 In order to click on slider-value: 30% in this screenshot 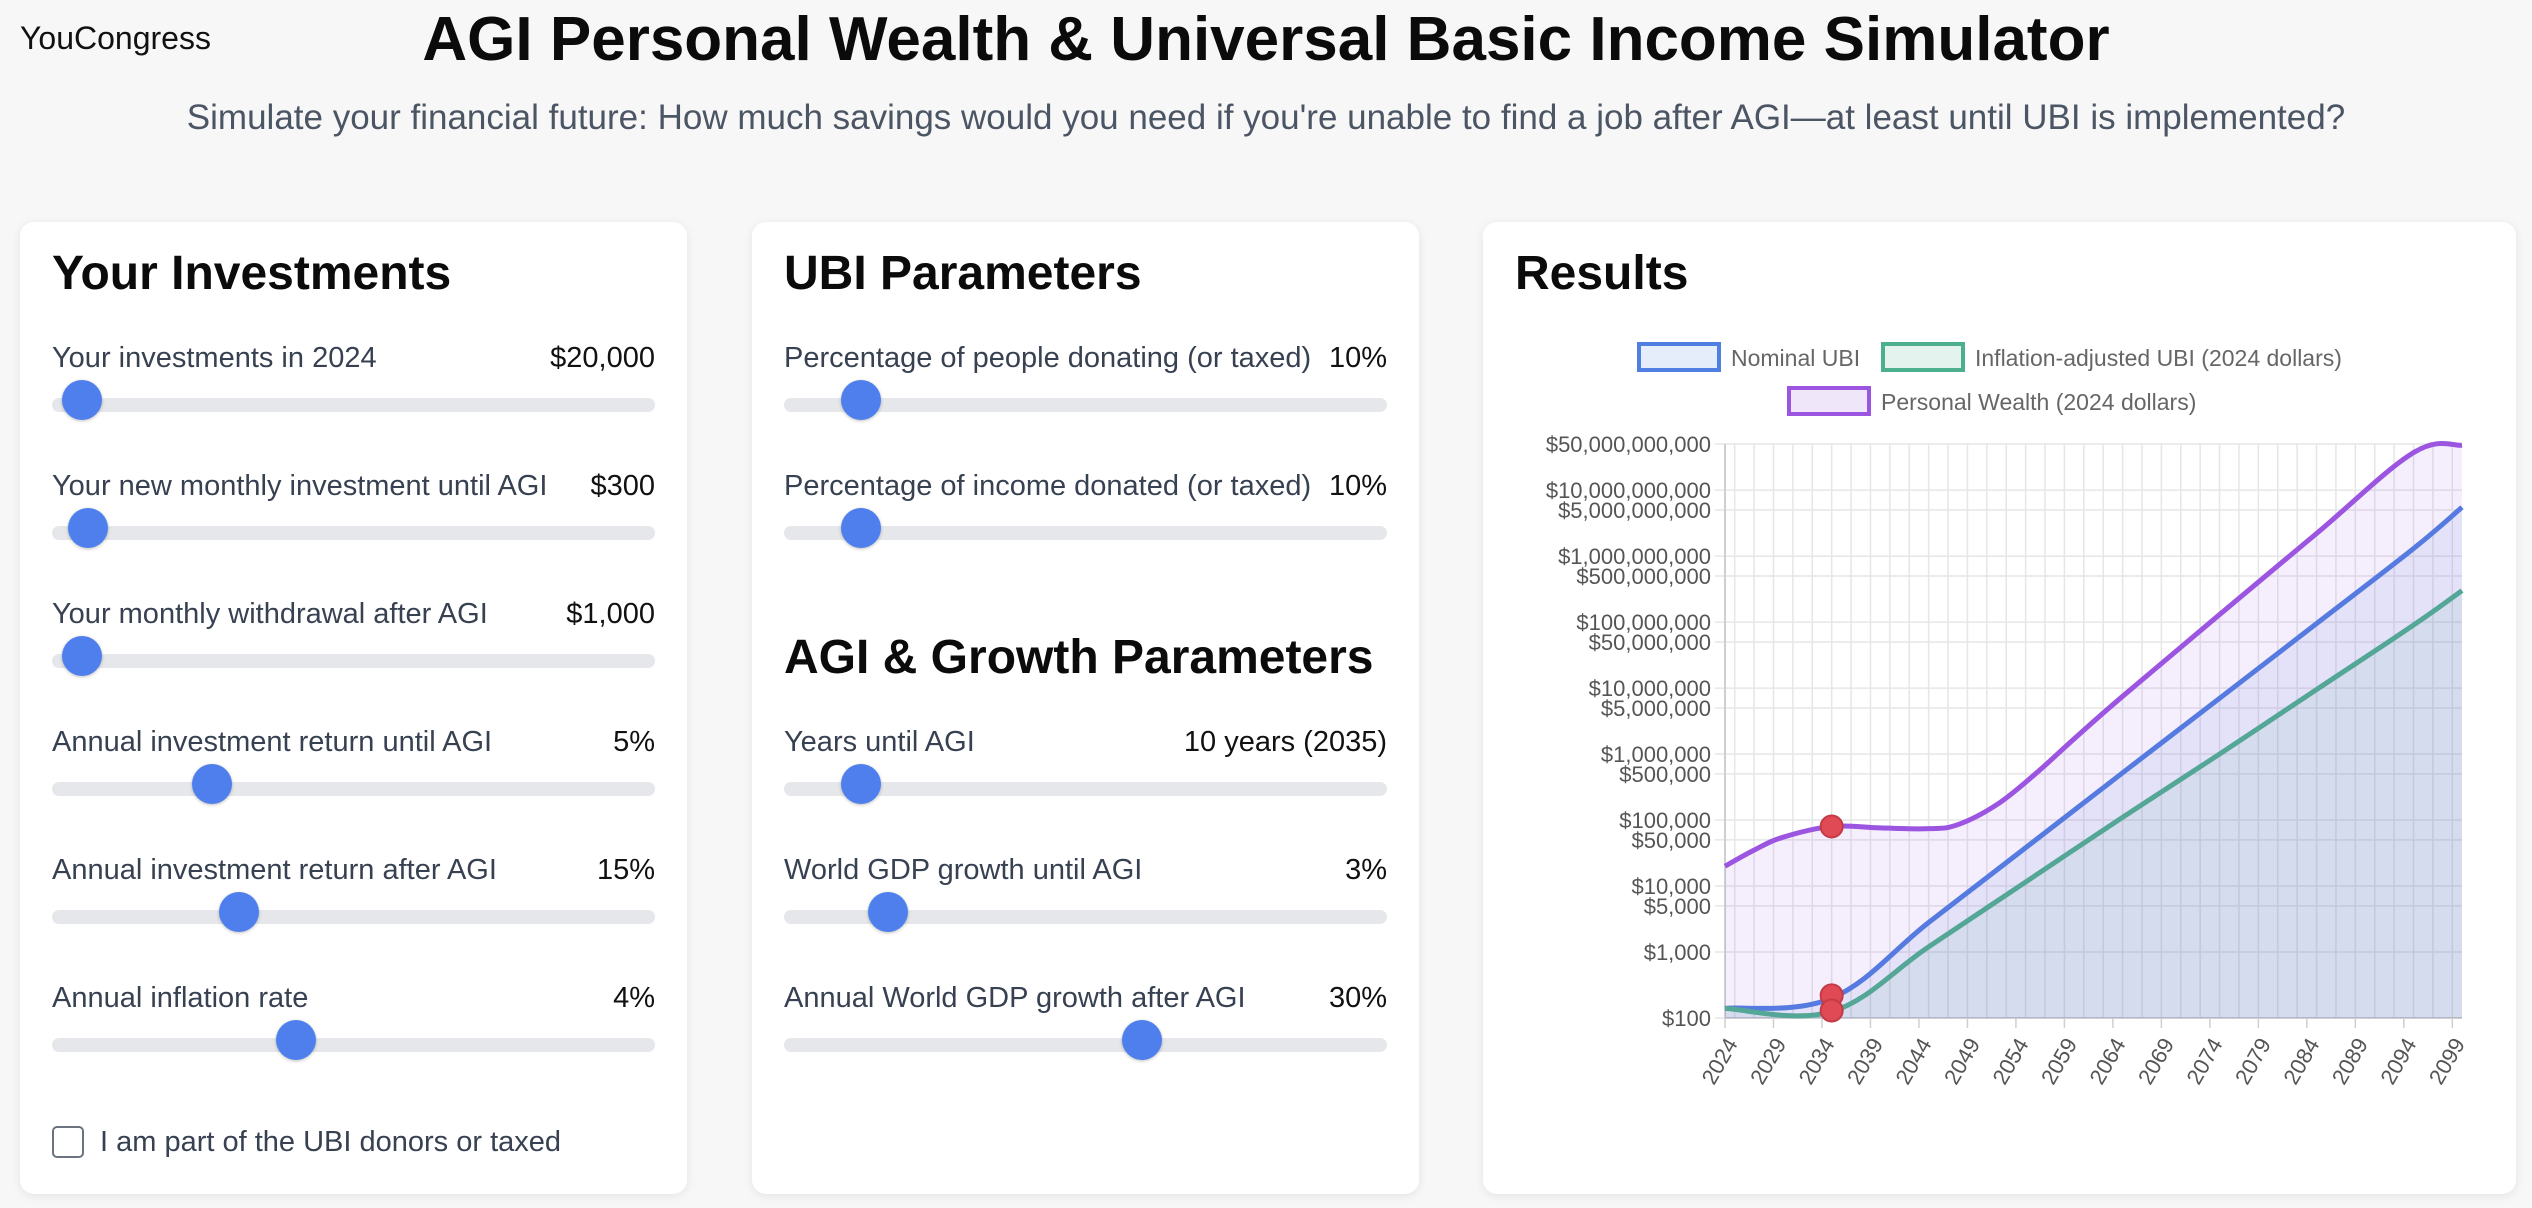, I will do `click(1357, 998)`.